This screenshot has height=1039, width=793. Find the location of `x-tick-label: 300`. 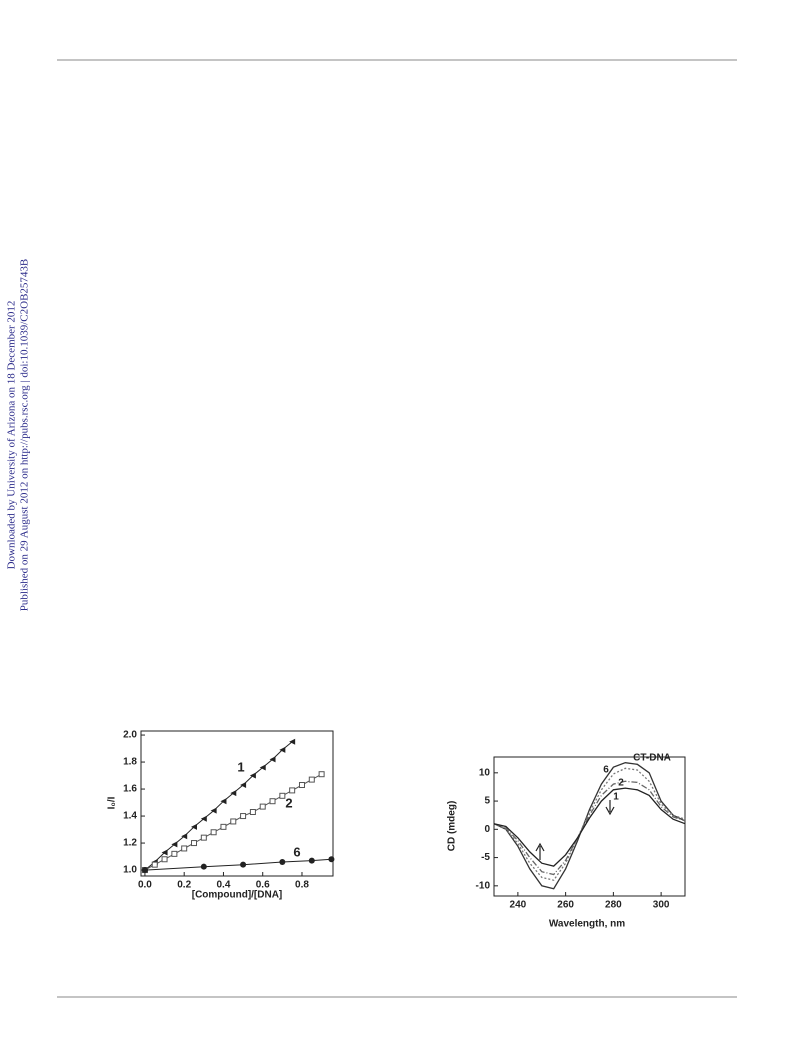

x-tick-label: 300 is located at coordinates (661, 905).